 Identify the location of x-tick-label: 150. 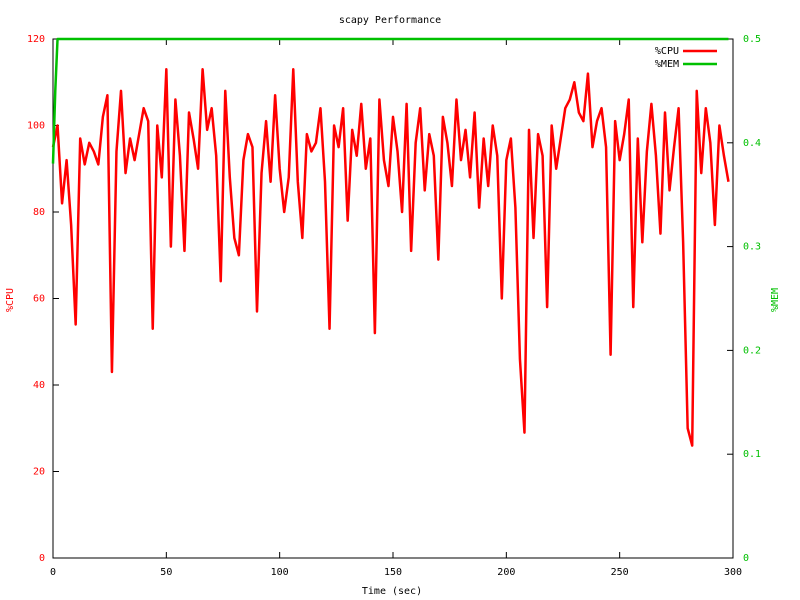
(393, 572).